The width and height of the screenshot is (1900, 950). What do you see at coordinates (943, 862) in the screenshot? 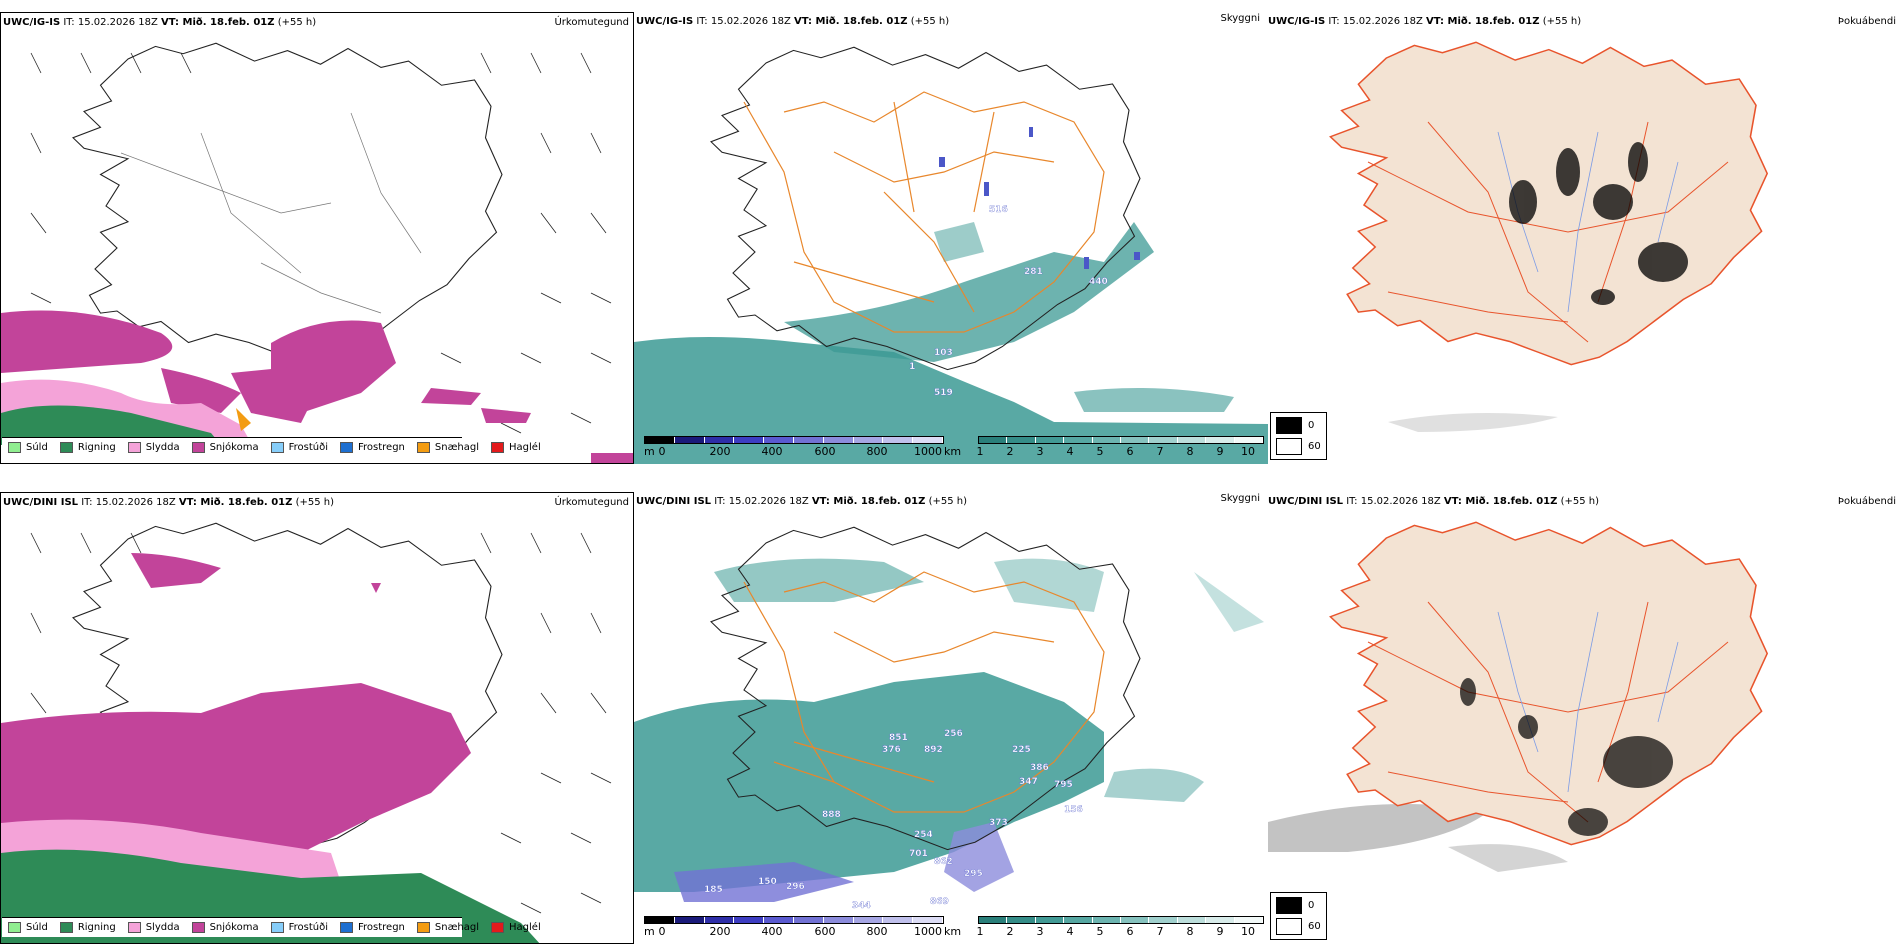
I see `map-value-label: 862` at bounding box center [943, 862].